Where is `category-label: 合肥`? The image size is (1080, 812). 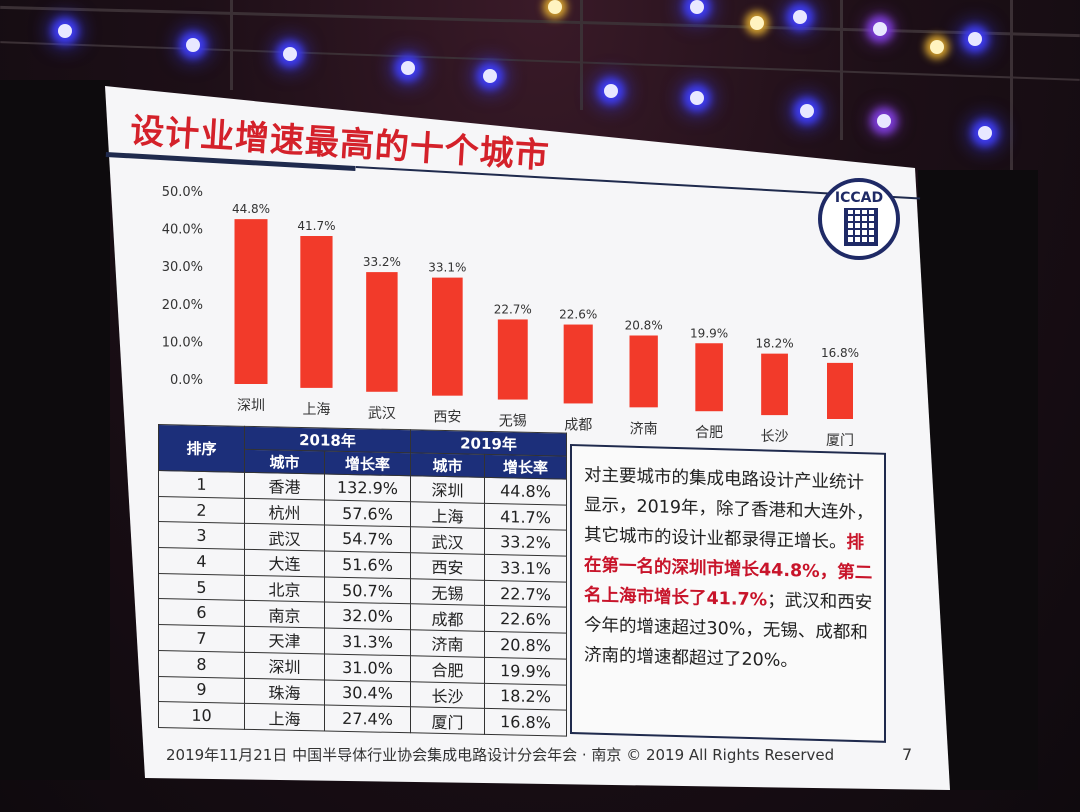
category-label: 合肥 is located at coordinates (709, 433).